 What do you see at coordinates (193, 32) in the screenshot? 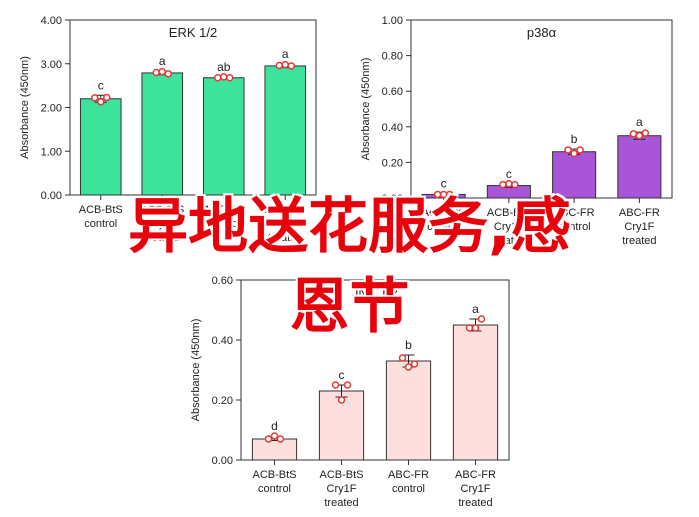
I see `chart-title: ERK 1/2` at bounding box center [193, 32].